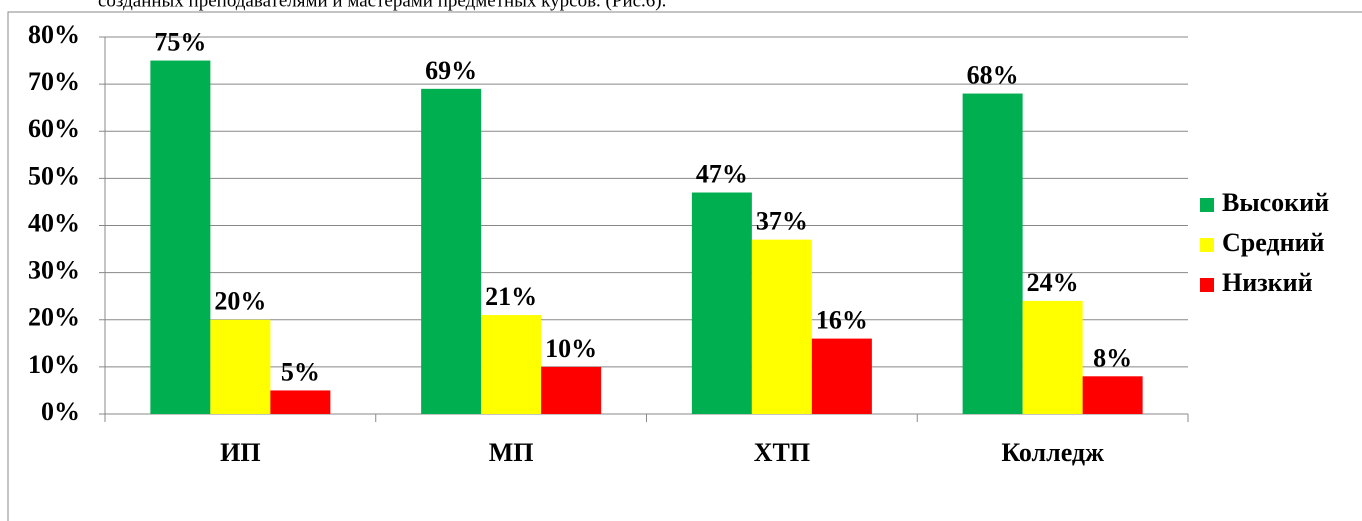 This screenshot has height=521, width=1362. I want to click on data-label: 75%, so click(180, 42).